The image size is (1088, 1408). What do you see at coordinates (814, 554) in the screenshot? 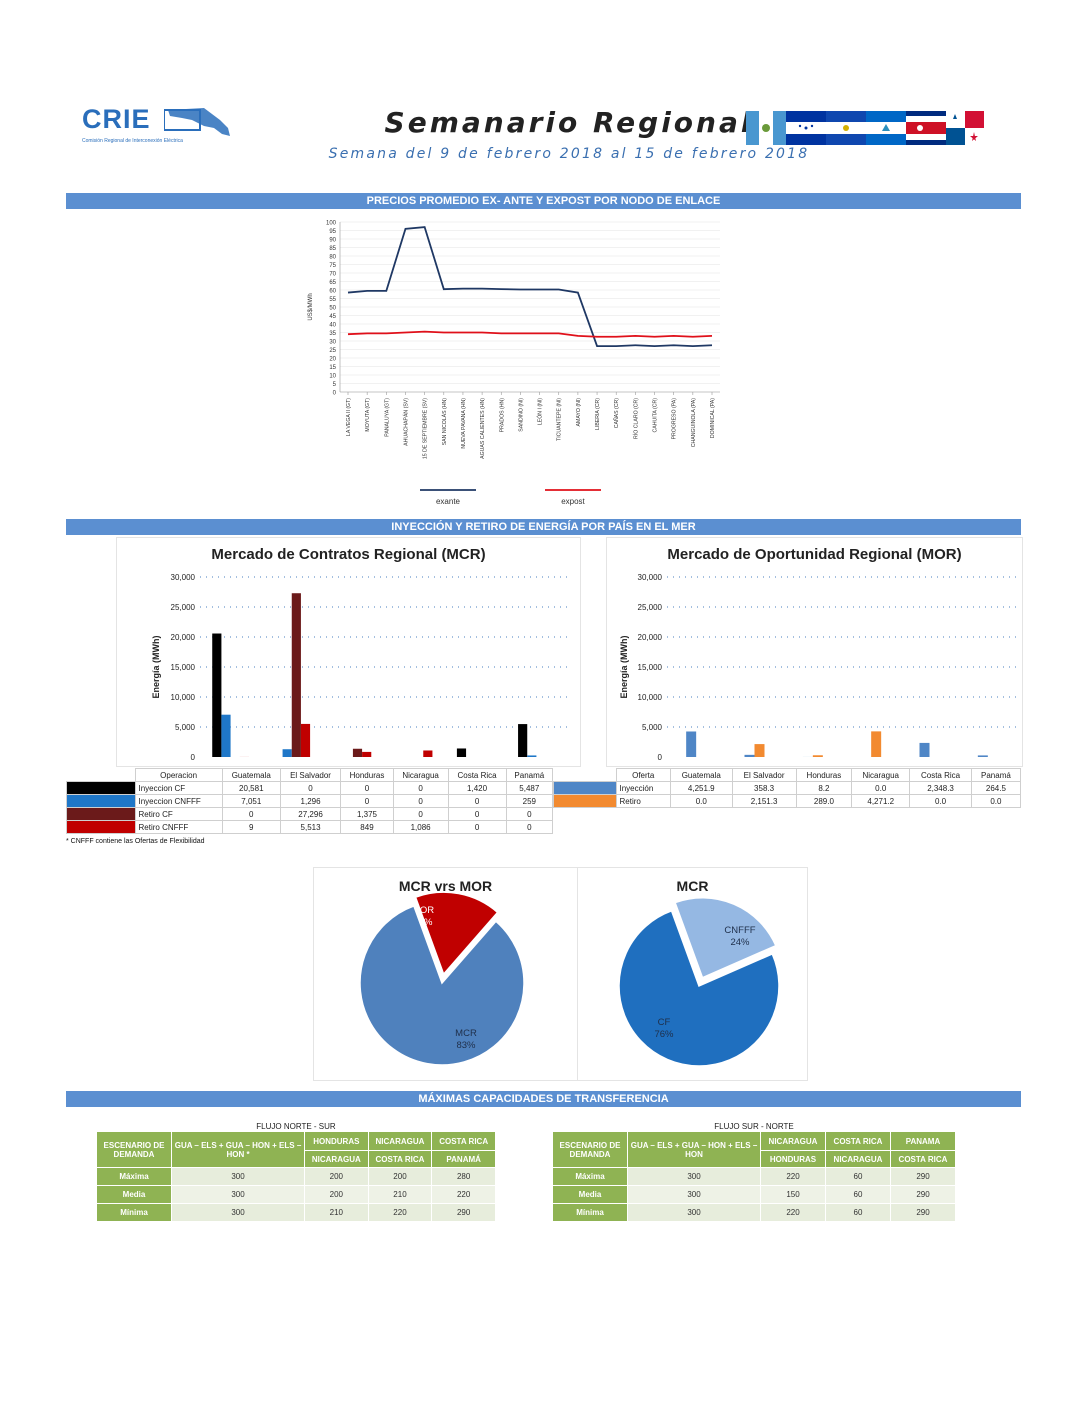
I see `mor-chart-title: Mercado de Oportunidad Regional (MOR)` at bounding box center [814, 554].